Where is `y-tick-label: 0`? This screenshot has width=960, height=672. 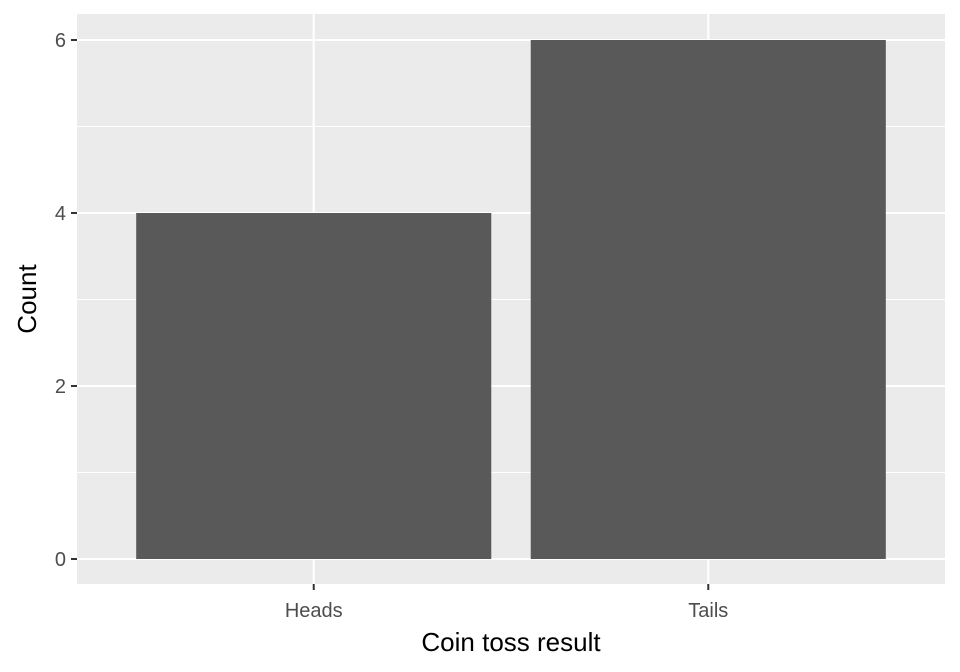
y-tick-label: 0 is located at coordinates (60, 560).